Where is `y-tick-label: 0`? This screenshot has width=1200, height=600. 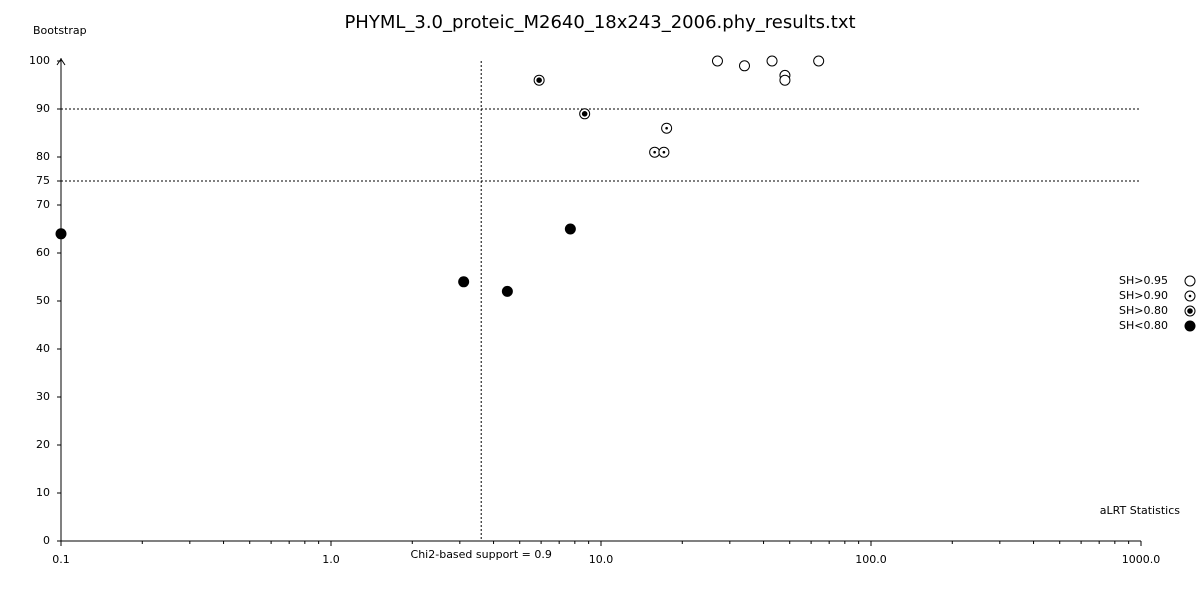 y-tick-label: 0 is located at coordinates (46, 540).